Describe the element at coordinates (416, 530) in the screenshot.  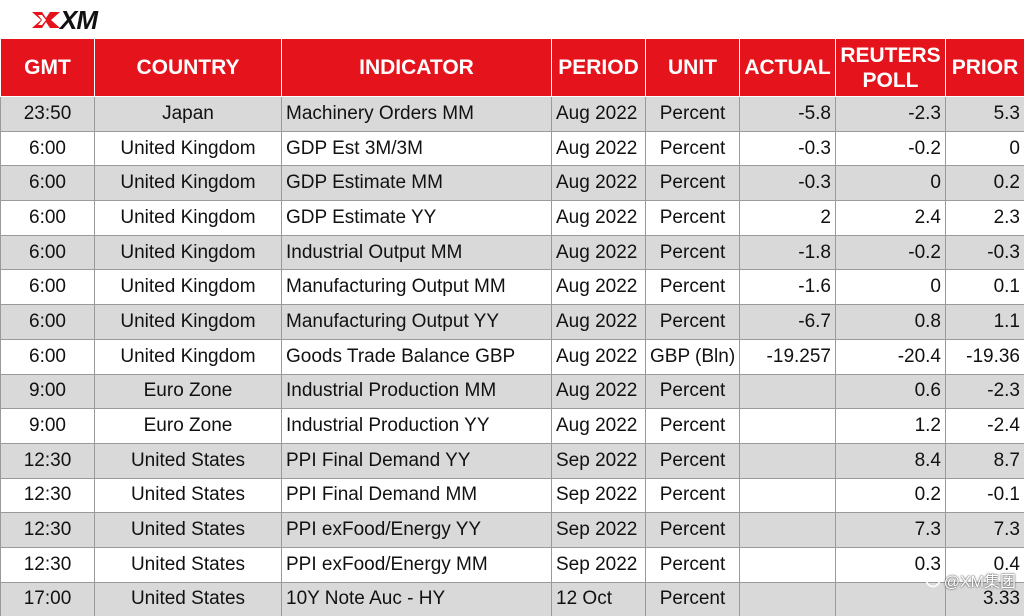
I see `indicator-cell: PPI exFood/Energy YY` at that location.